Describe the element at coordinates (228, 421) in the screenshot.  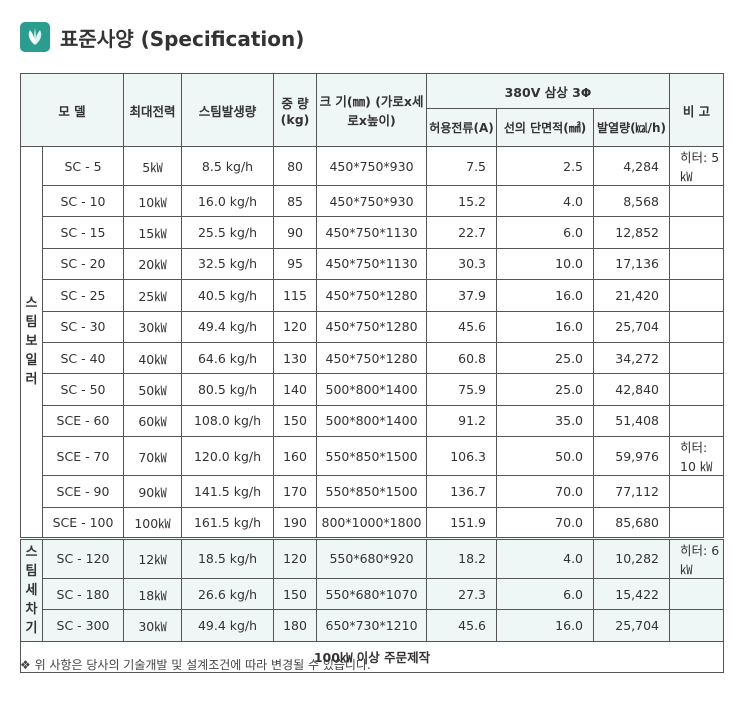
I see `cell-steam: 108.0 kg/h` at that location.